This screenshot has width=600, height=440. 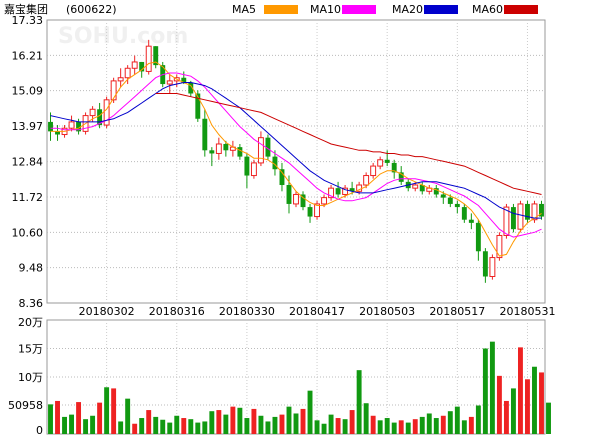 I want to click on x-tick-label: 20180302, so click(x=107, y=311).